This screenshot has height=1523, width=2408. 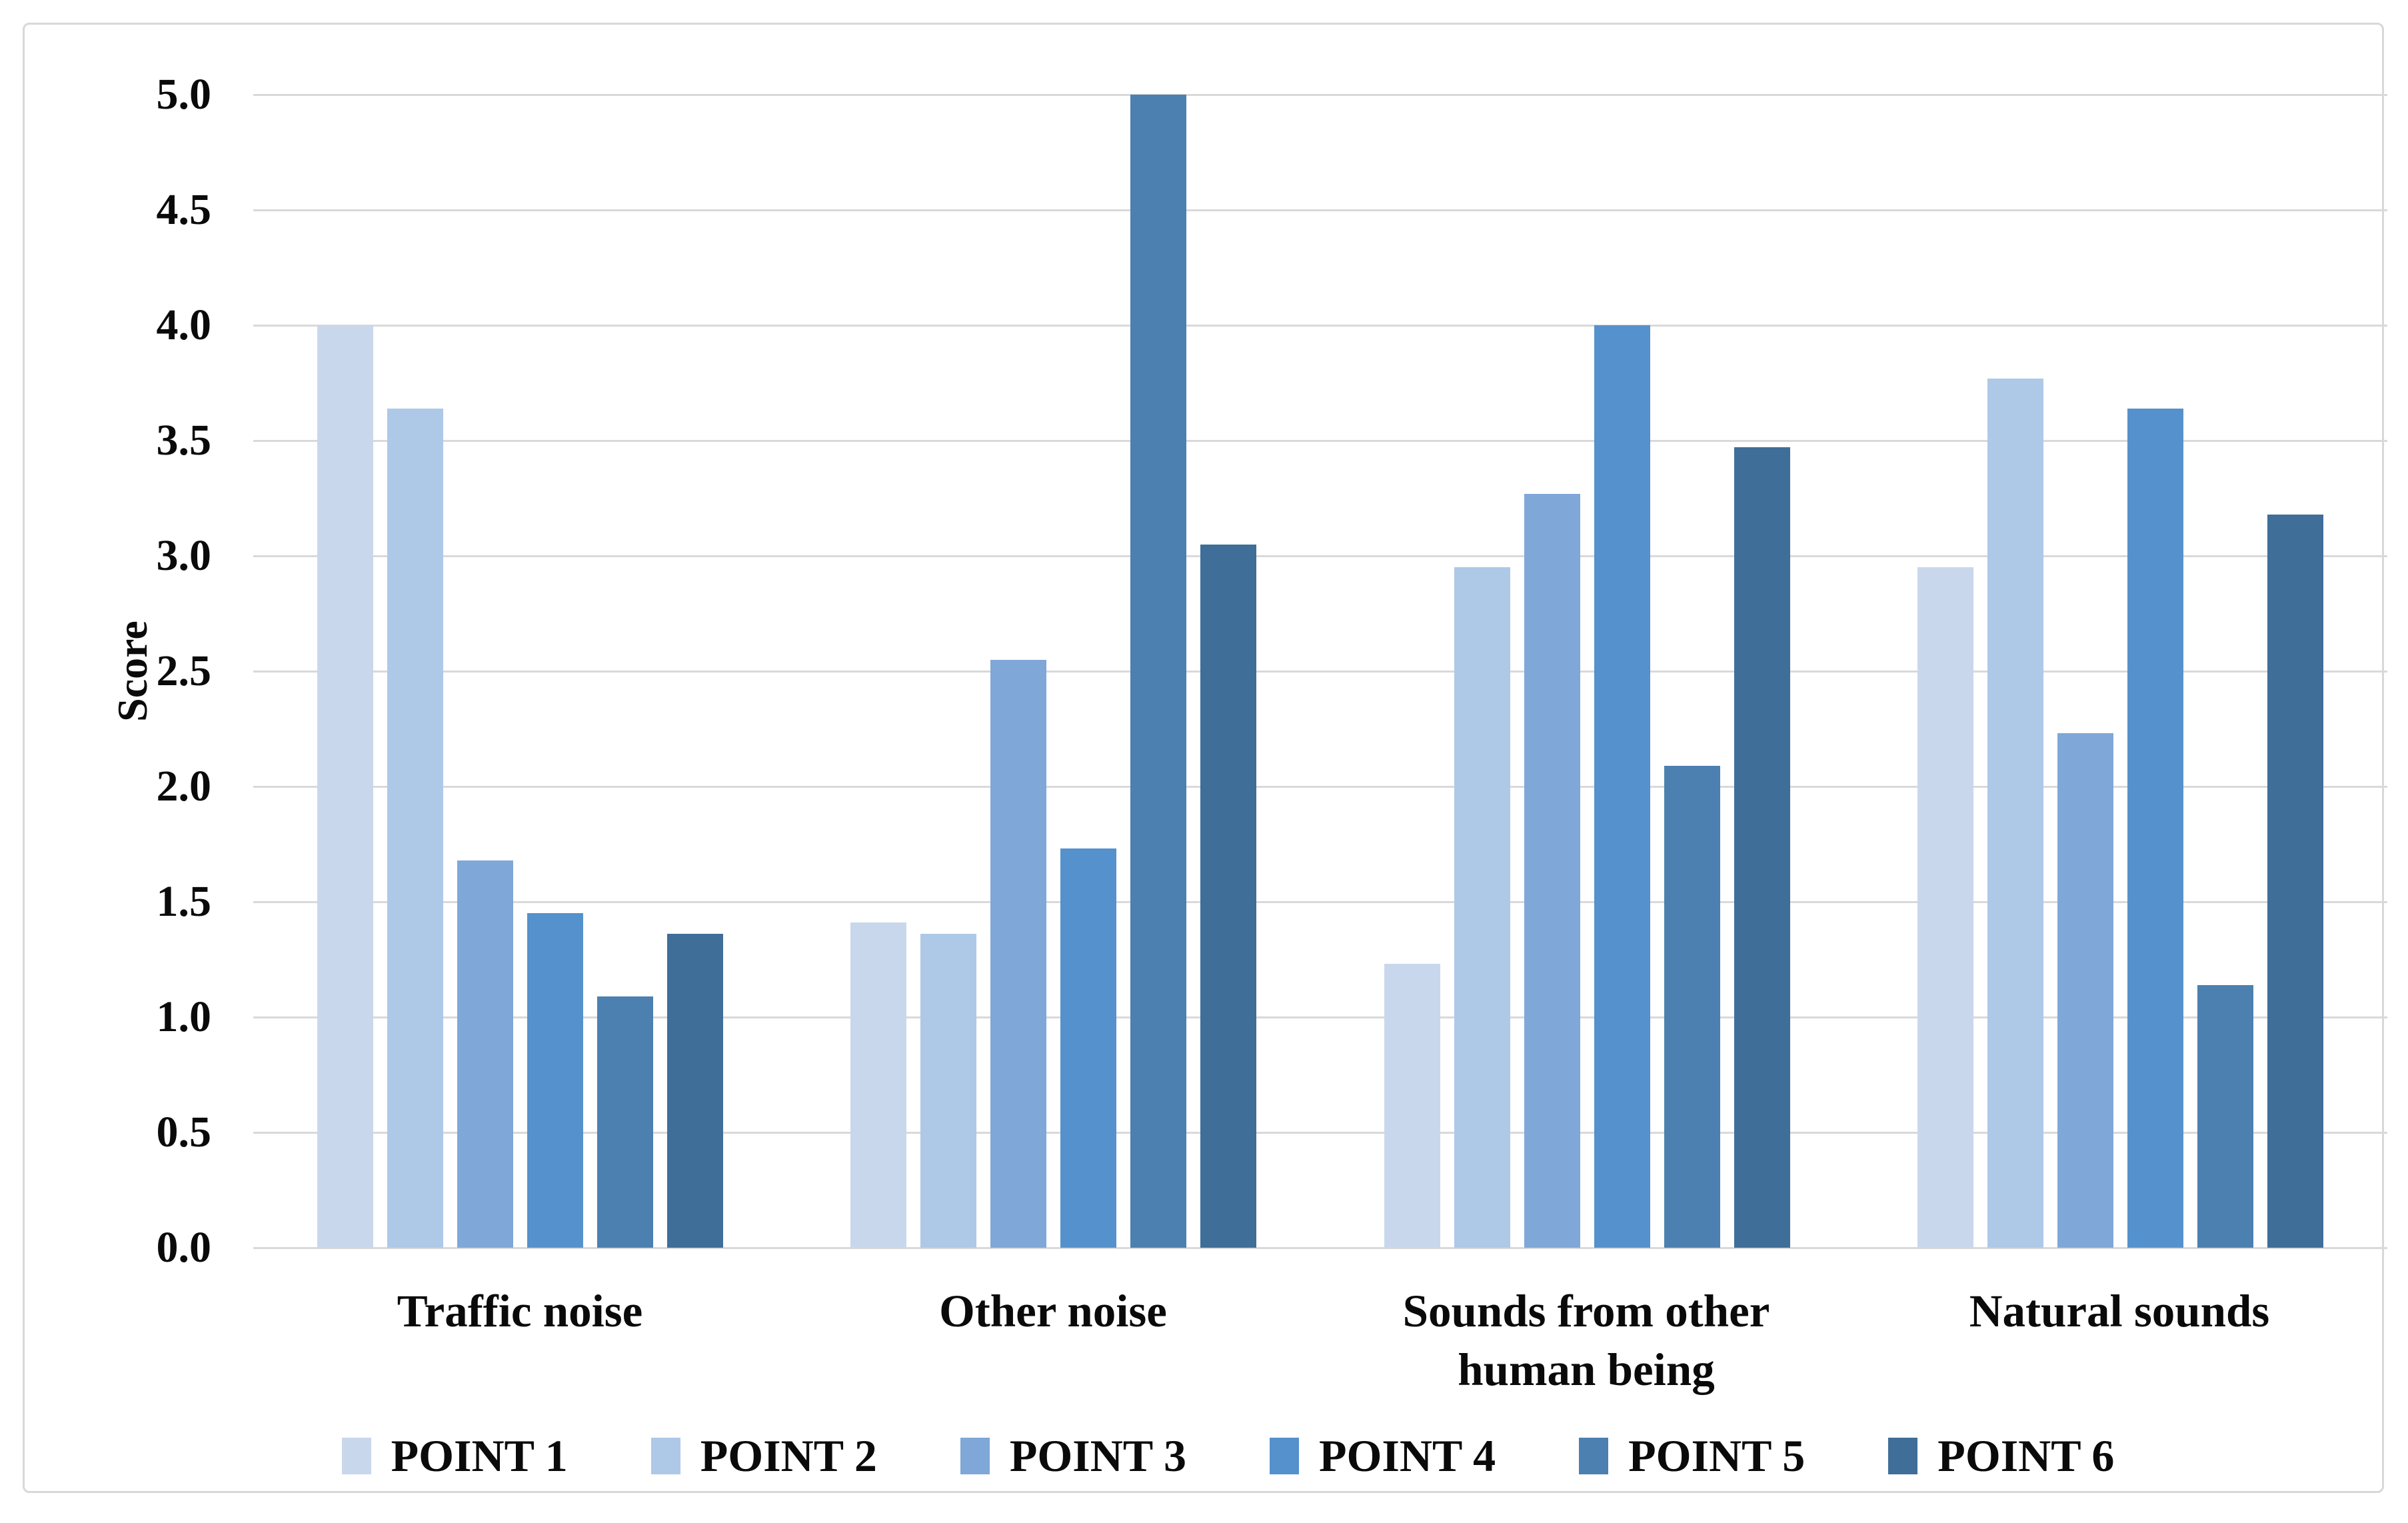 I want to click on legend-label: POINT 2, so click(x=788, y=1455).